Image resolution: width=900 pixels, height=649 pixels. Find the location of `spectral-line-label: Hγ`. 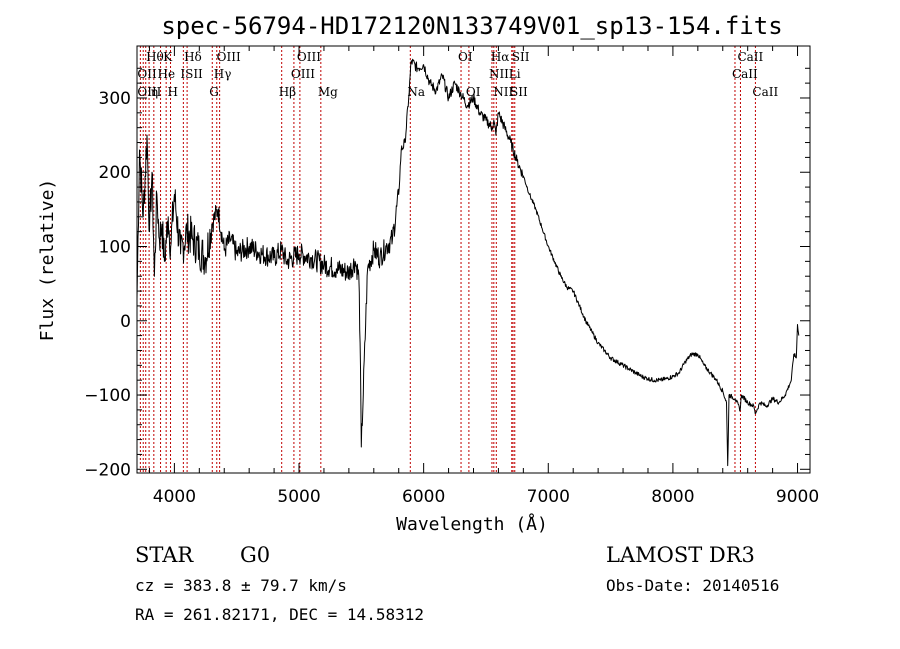

spectral-line-label: Hγ is located at coordinates (223, 74).